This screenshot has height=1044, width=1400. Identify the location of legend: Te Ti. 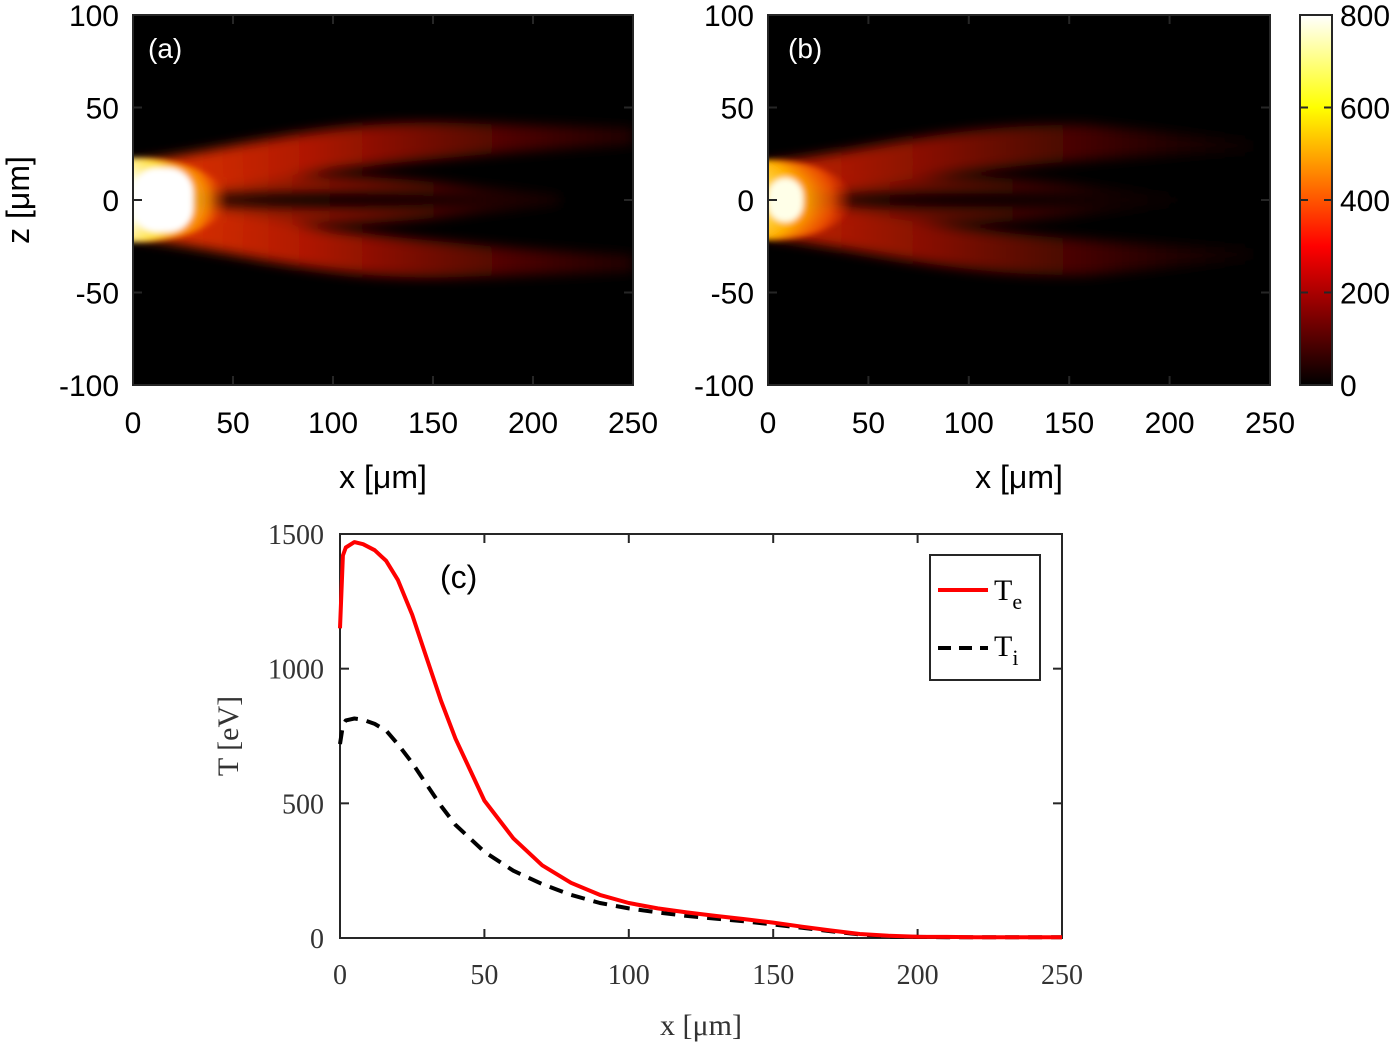
(985, 617).